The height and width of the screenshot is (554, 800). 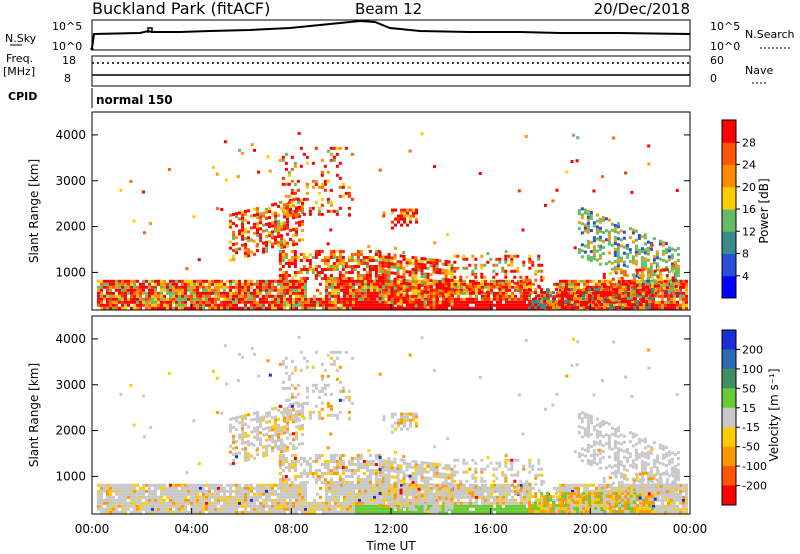 I want to click on nave-tick-bottom: 0, so click(x=713, y=78).